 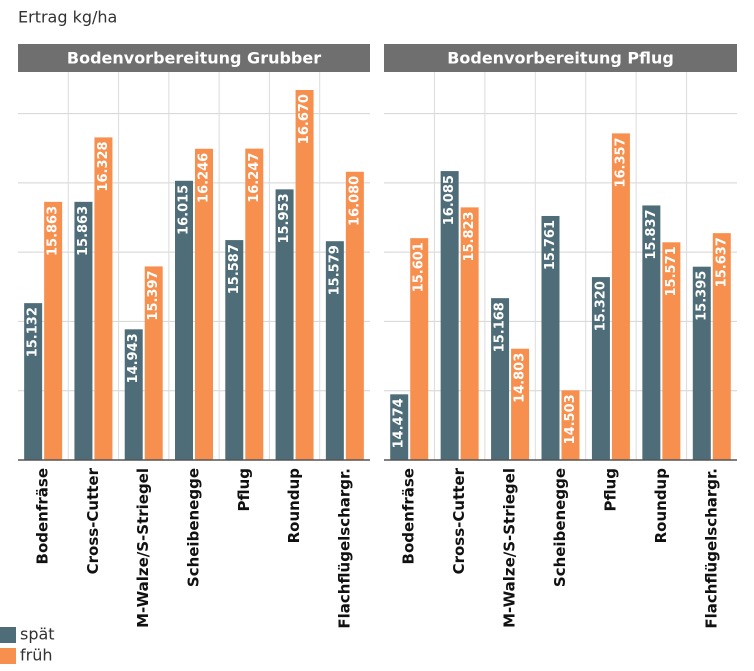 What do you see at coordinates (254, 178) in the screenshot?
I see `value-label: 16.247` at bounding box center [254, 178].